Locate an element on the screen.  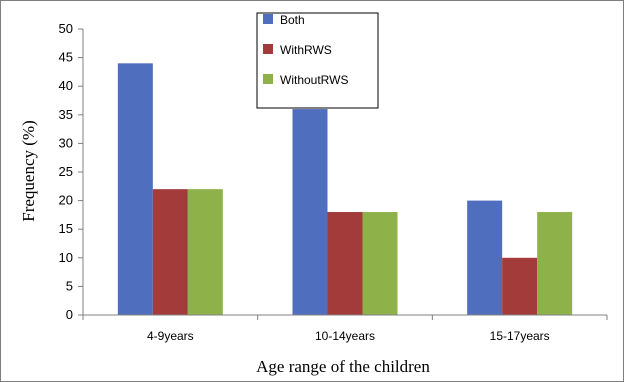
x-category-label: 10-14years is located at coordinates (345, 336).